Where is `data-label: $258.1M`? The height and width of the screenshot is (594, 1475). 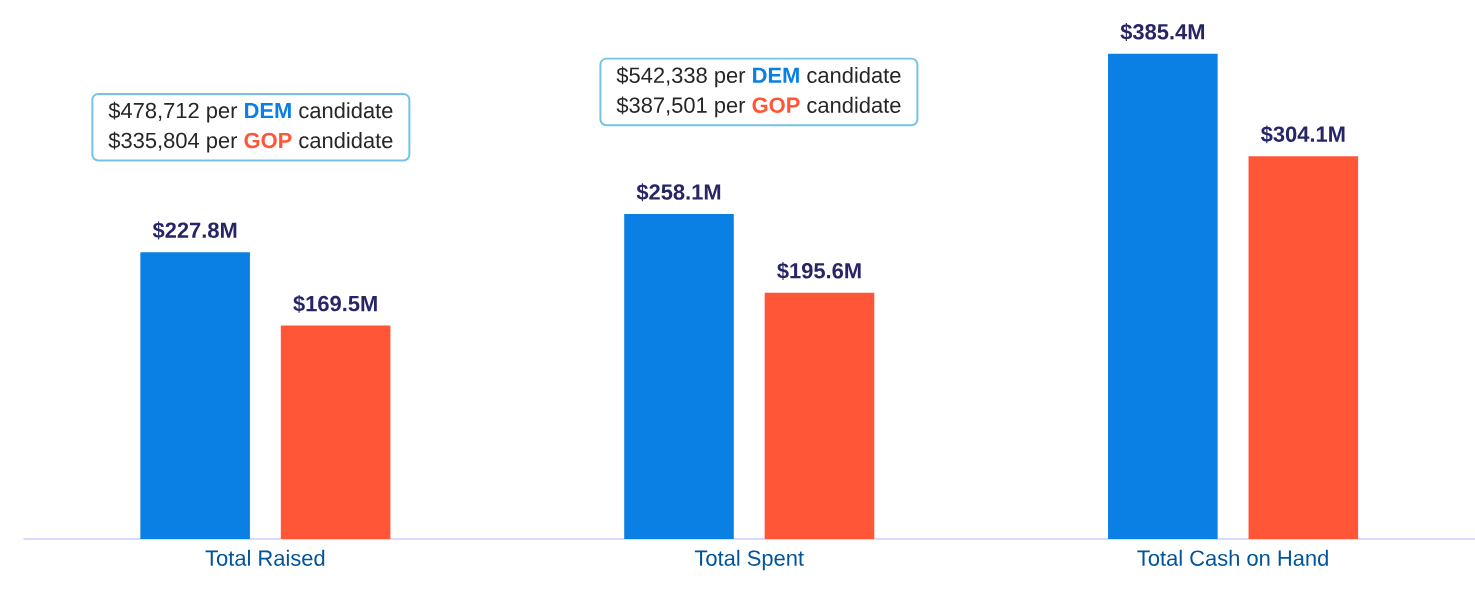 data-label: $258.1M is located at coordinates (678, 192).